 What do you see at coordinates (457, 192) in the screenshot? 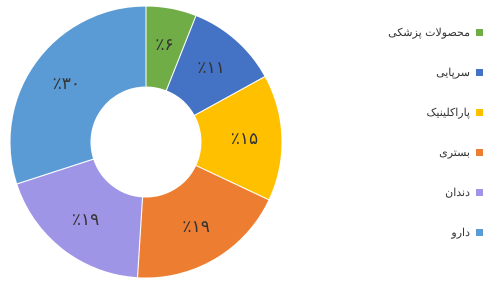
I see `legend-label: دندان` at bounding box center [457, 192].